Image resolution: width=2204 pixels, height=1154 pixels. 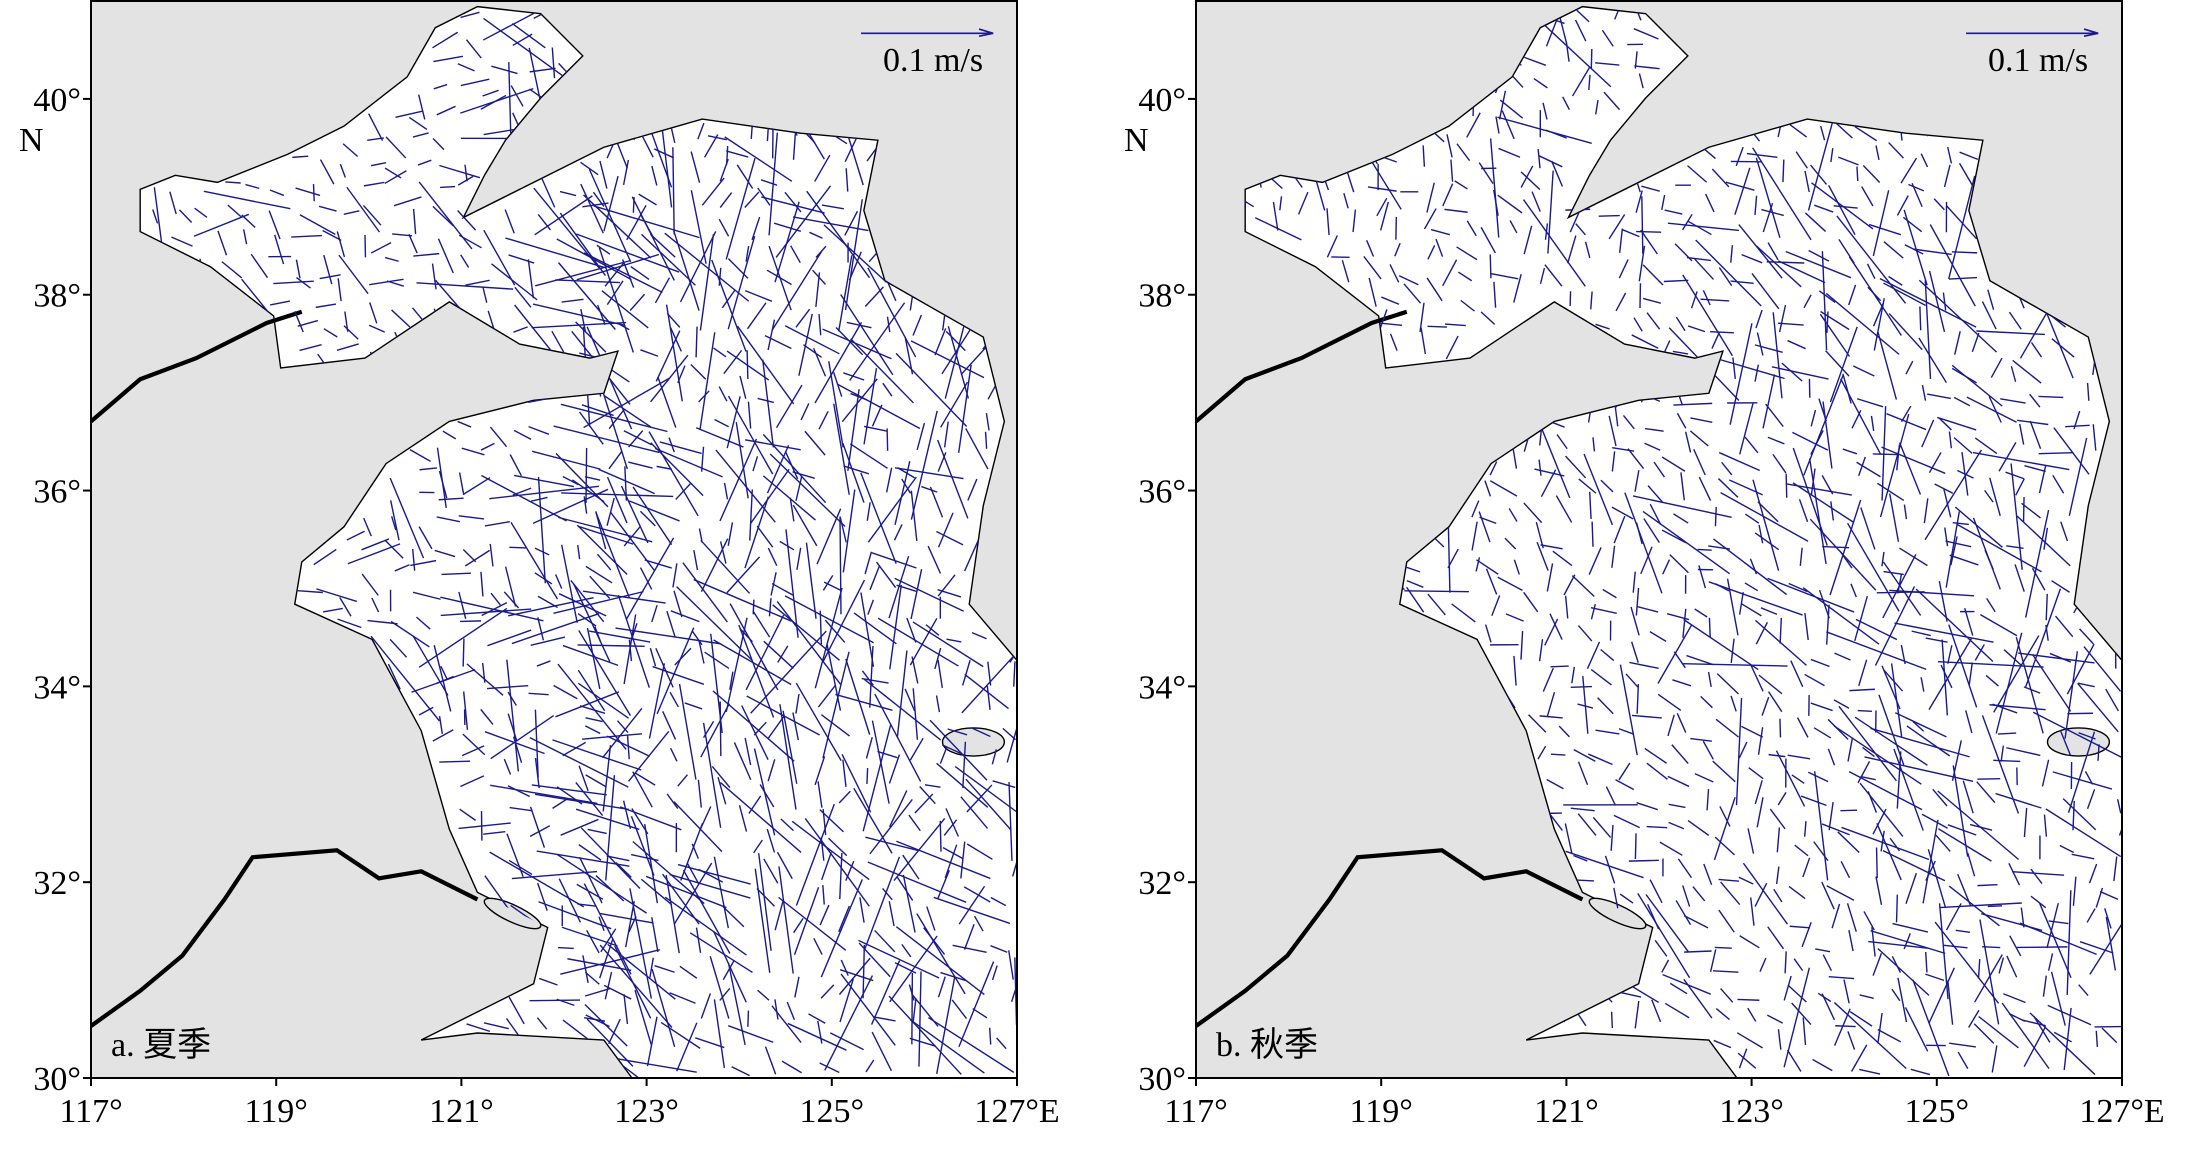 What do you see at coordinates (161, 1045) in the screenshot?
I see `panel-label: a. 夏季` at bounding box center [161, 1045].